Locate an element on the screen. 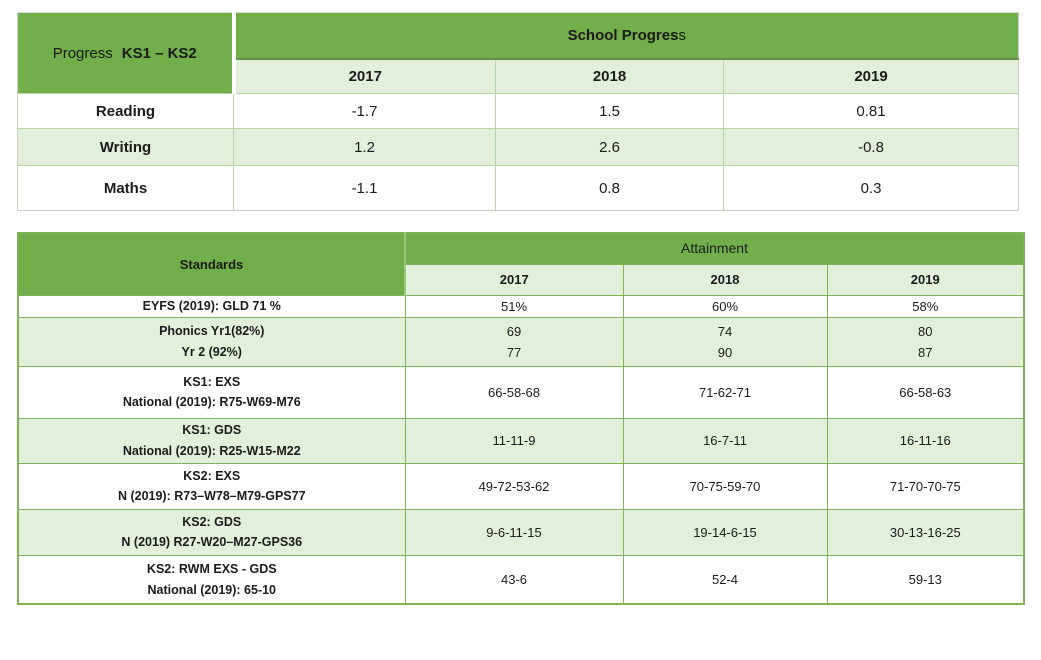  ks2-exs-2018-value: 70-75-59-70 is located at coordinates (725, 486).